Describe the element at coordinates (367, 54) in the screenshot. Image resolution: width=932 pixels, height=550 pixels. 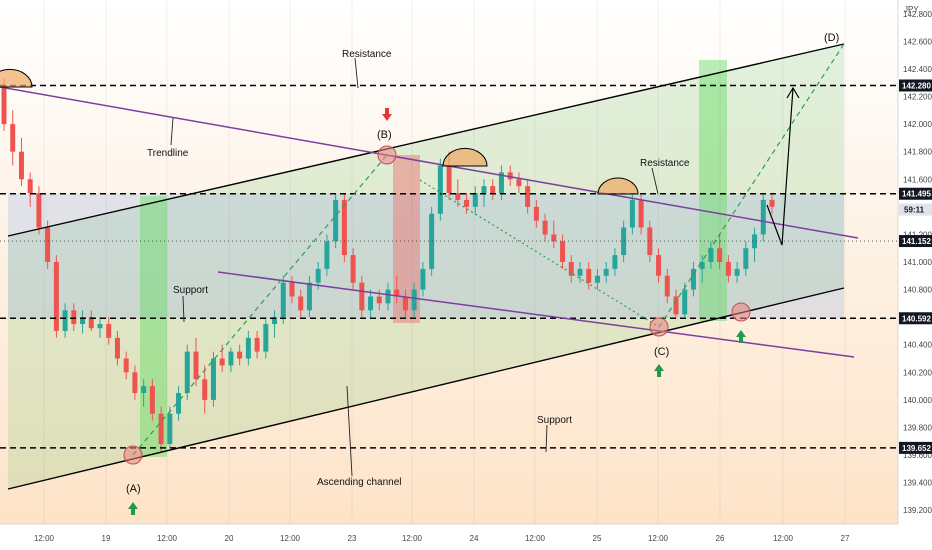
I see `resistance-top-label: Resistance` at that location.